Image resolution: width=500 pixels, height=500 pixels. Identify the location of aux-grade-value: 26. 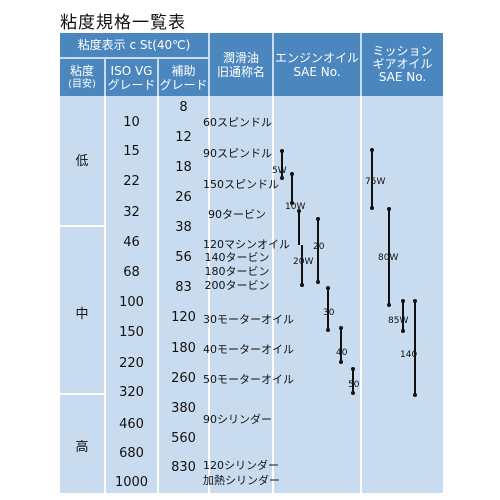
(183, 197).